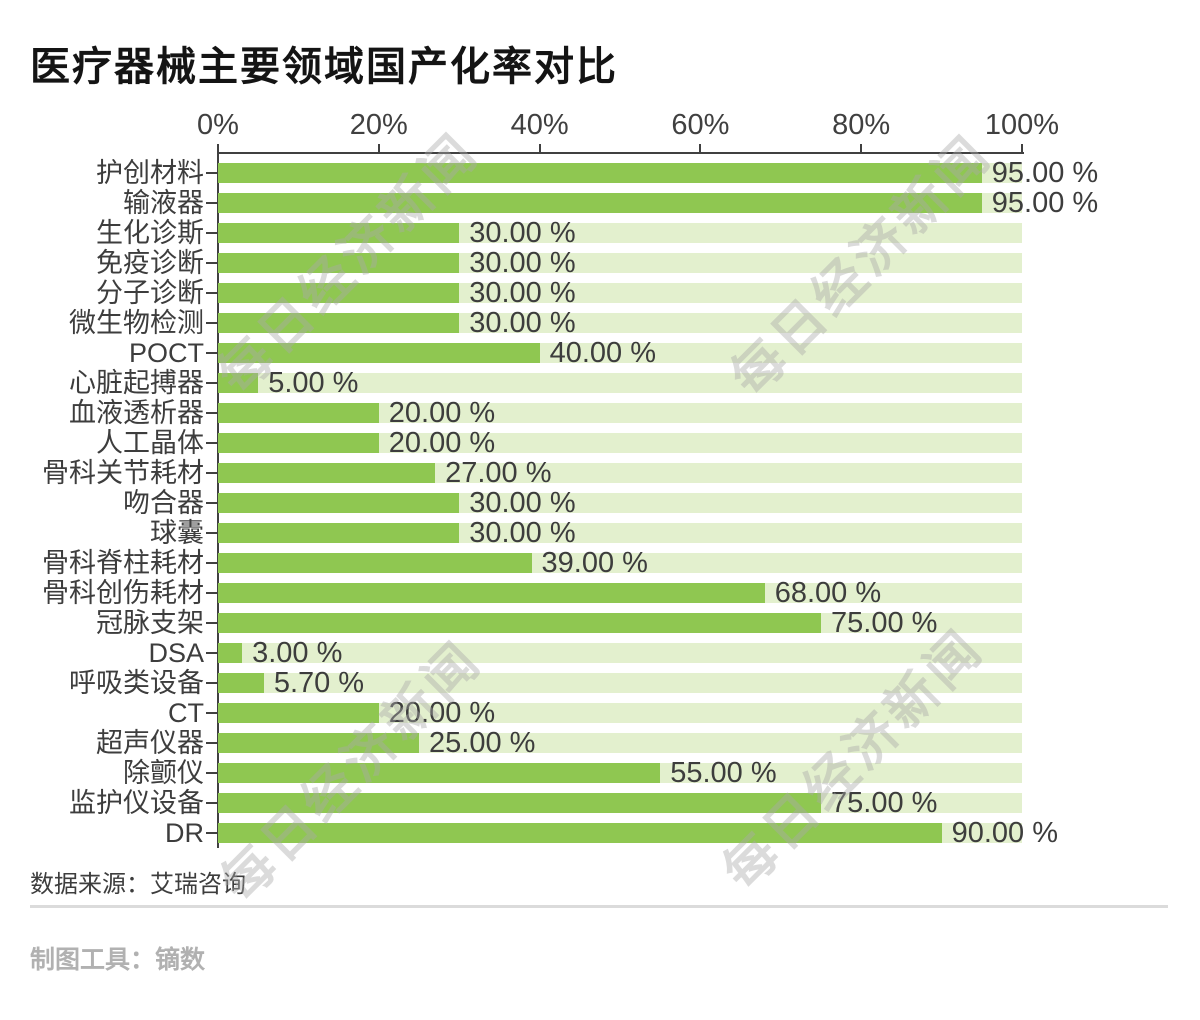  I want to click on category-label: 生化诊斯, so click(150, 233).